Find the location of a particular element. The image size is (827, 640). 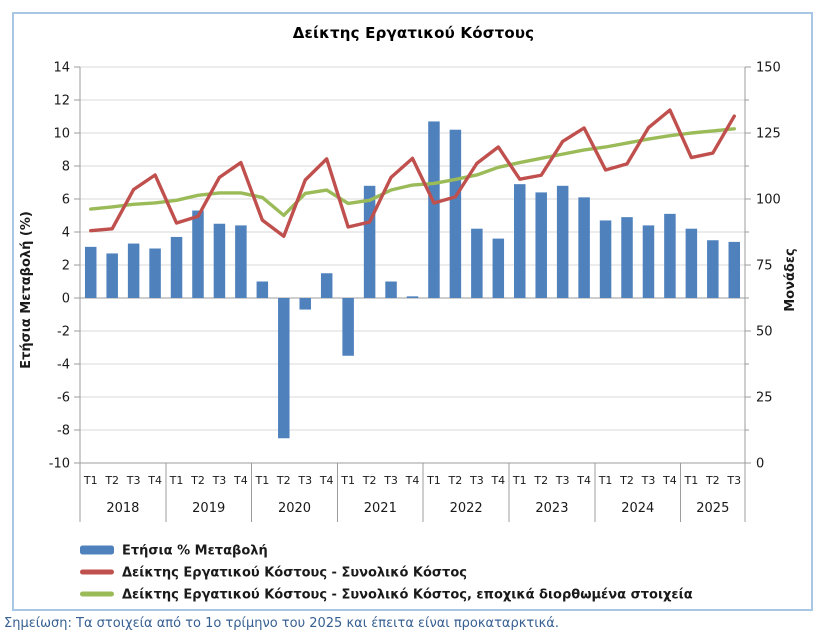

right-tick-label: 0 is located at coordinates (760, 464).